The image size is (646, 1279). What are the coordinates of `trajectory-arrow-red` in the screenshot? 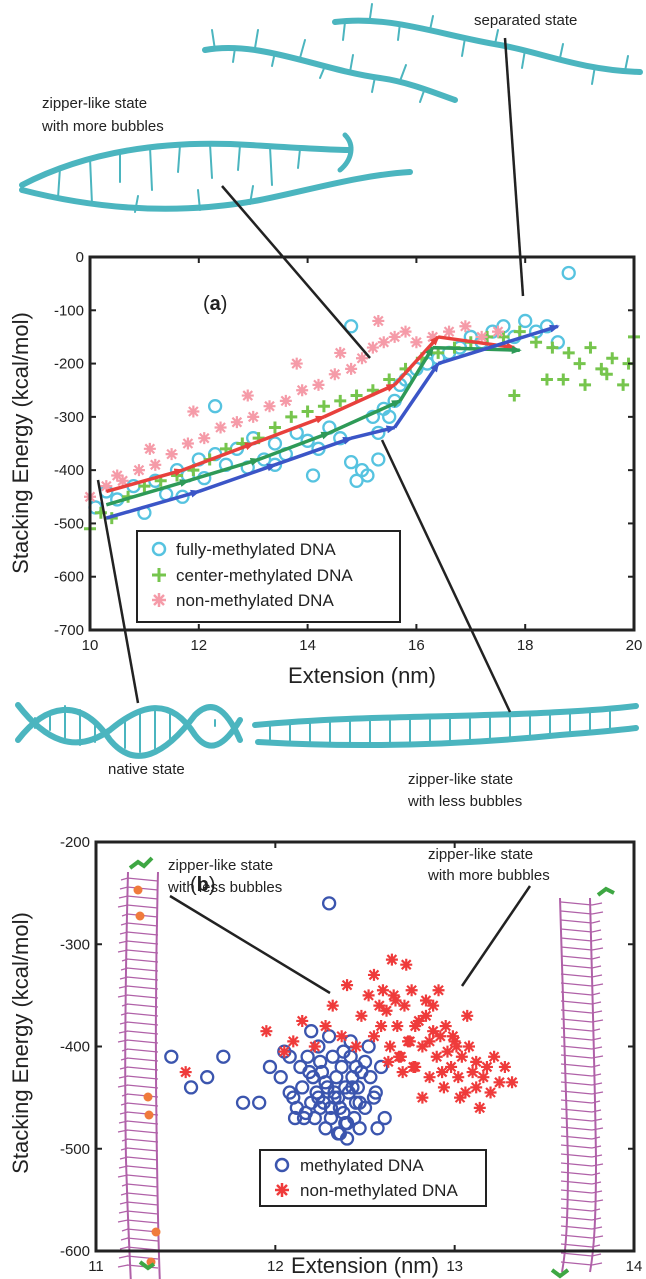 It's located at (477, 343).